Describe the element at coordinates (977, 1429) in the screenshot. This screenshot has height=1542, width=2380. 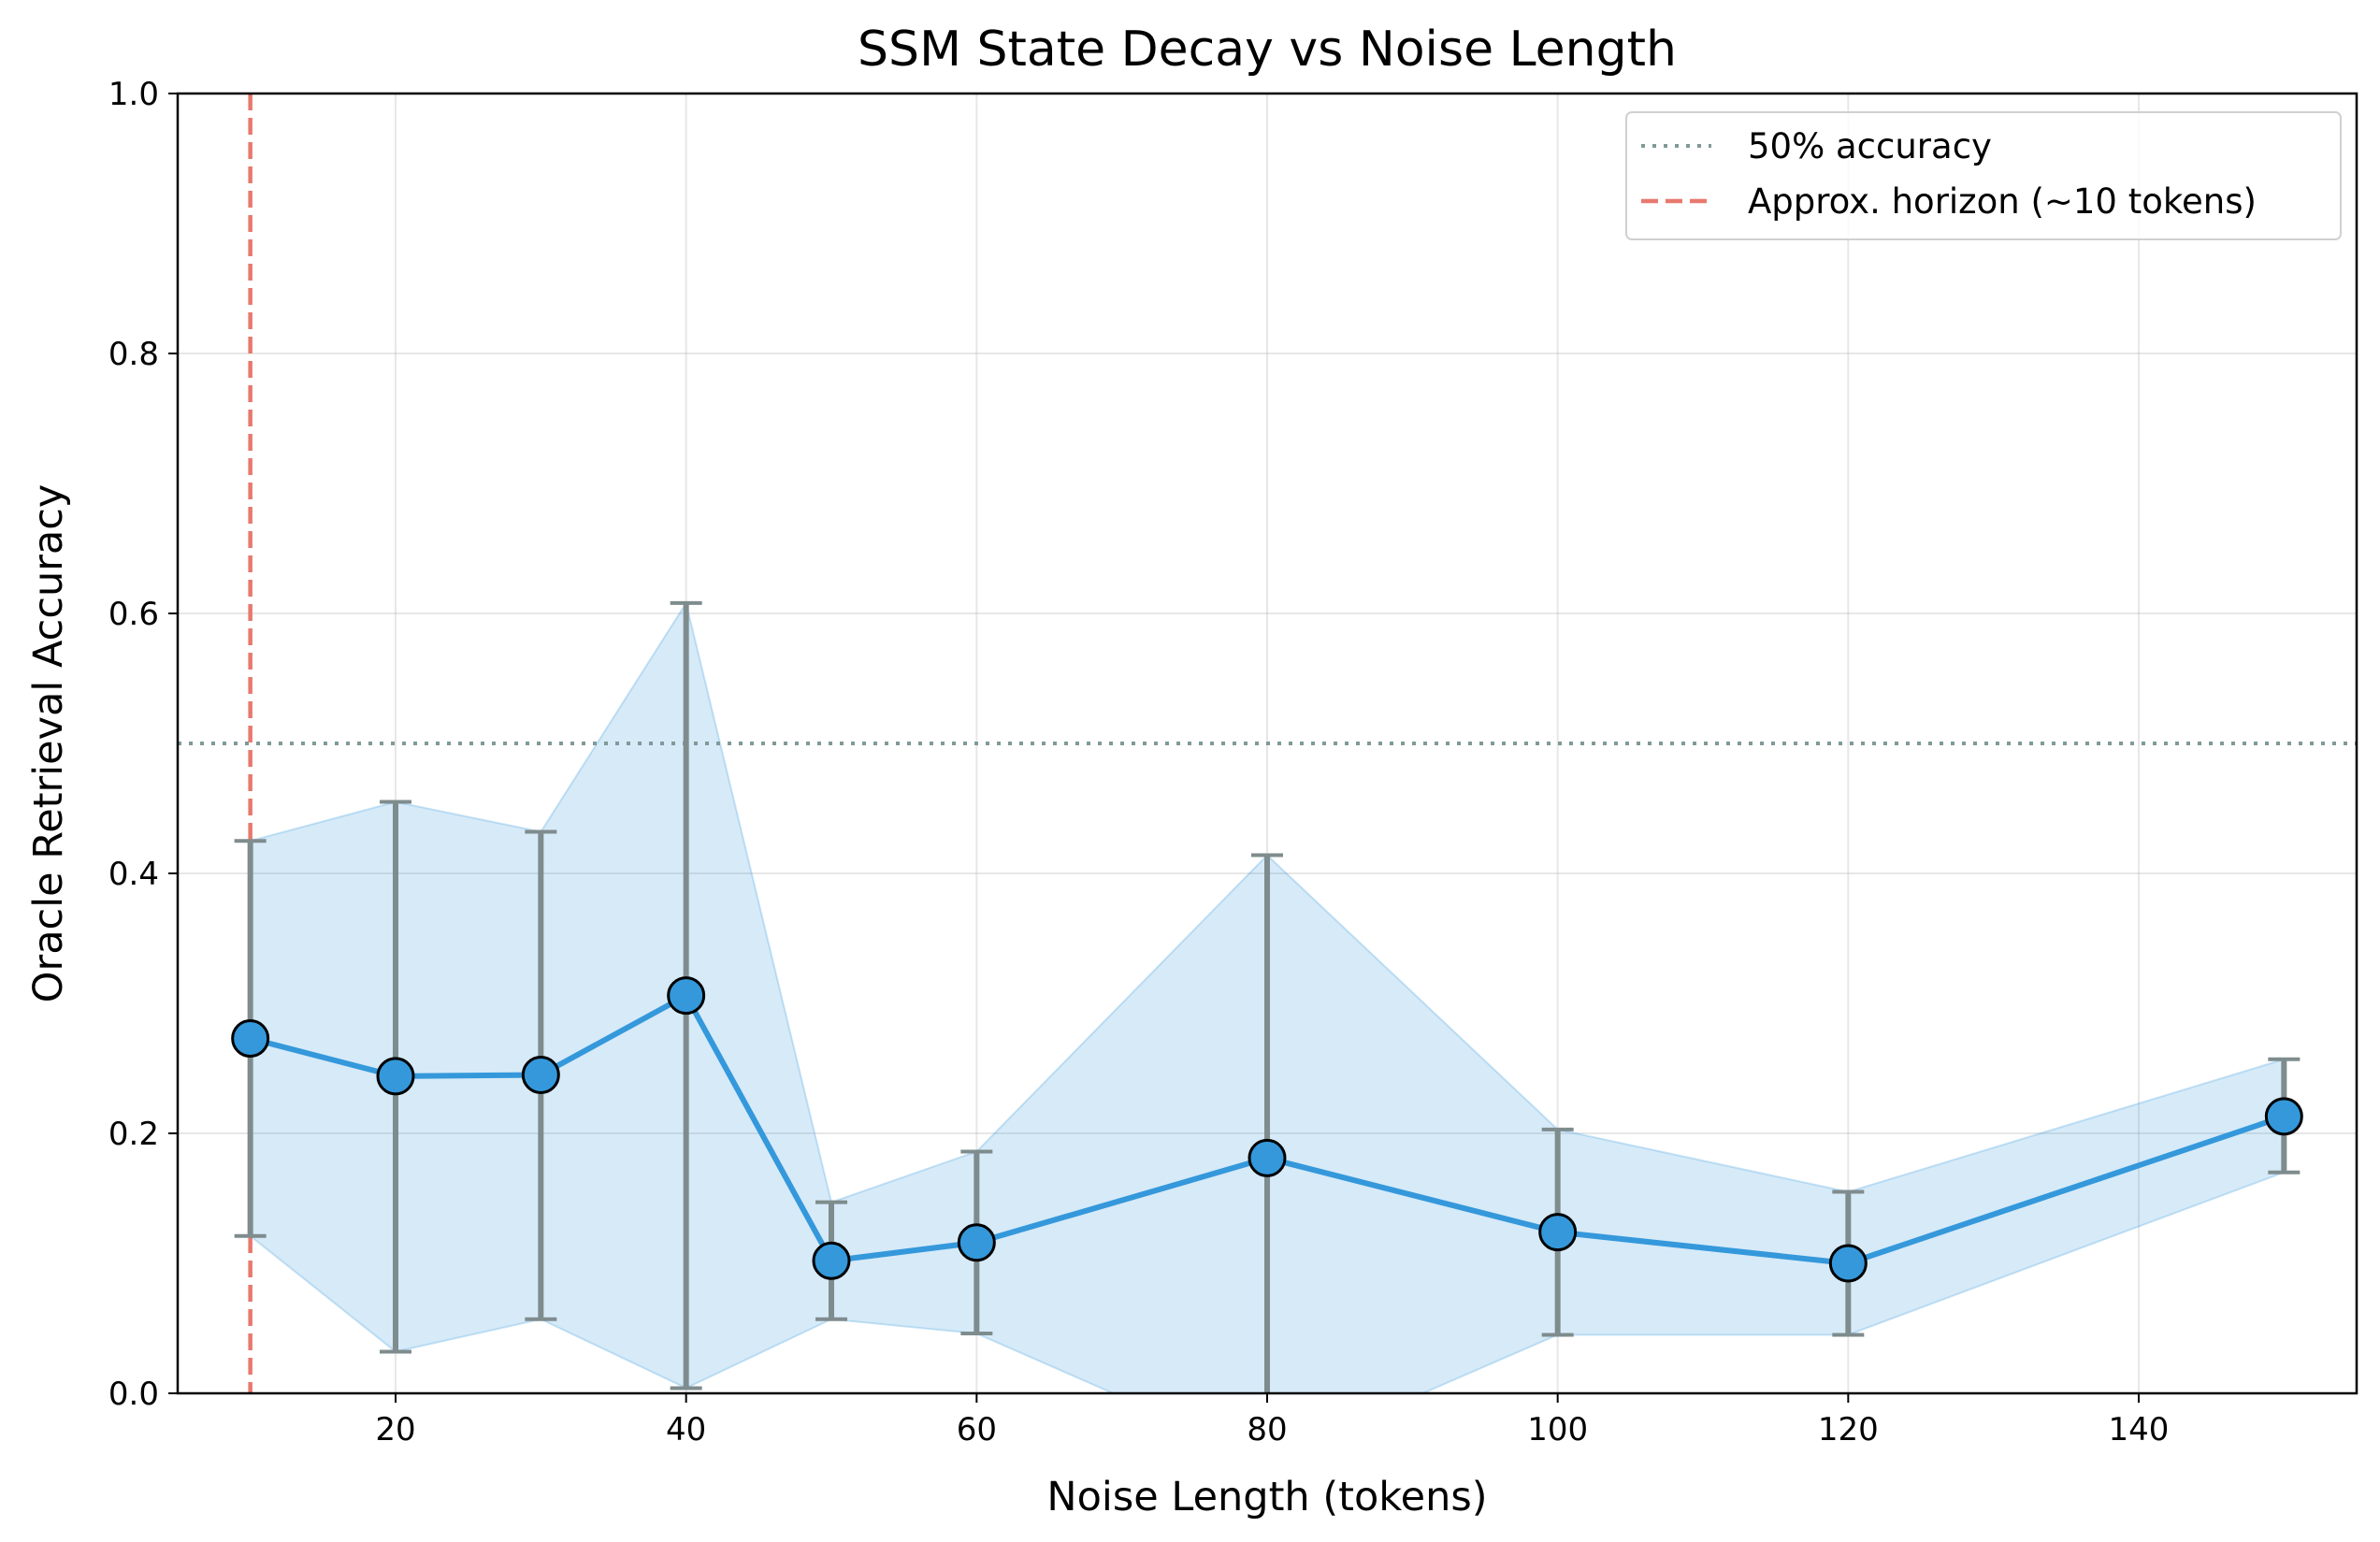
I see `x-tick-label: 60` at that location.